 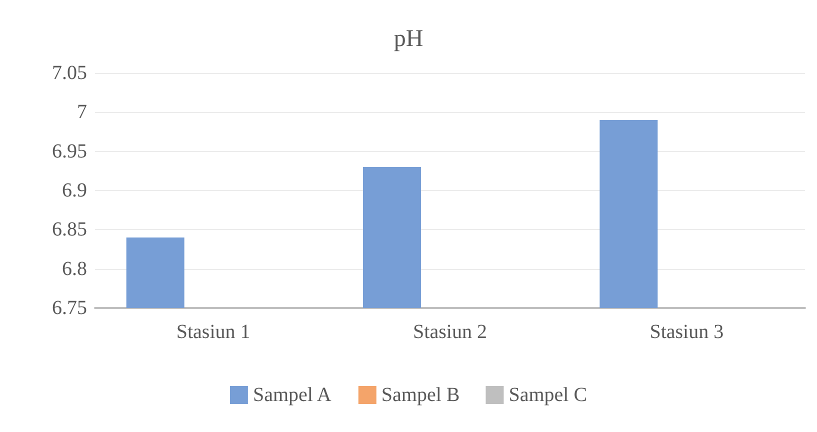 I want to click on x-tick-label: Stasiun 1, so click(x=213, y=332).